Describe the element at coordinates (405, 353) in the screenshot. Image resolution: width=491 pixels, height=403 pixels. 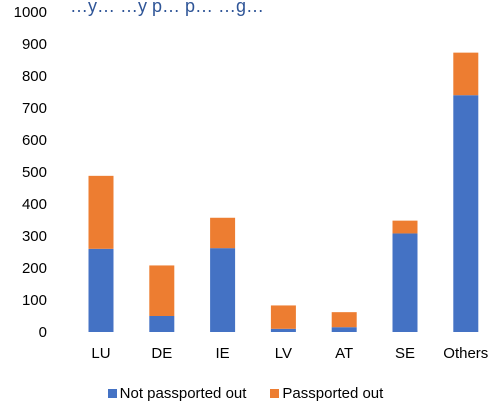
I see `x-tick-label: SE` at that location.